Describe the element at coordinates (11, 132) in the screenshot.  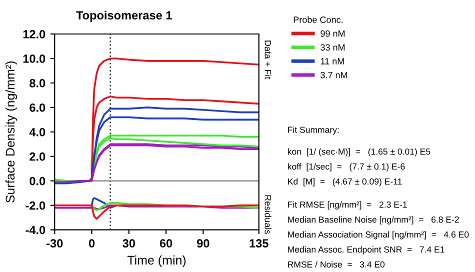
I see `y-axis-title: Surface Density (ng/mm²)` at that location.